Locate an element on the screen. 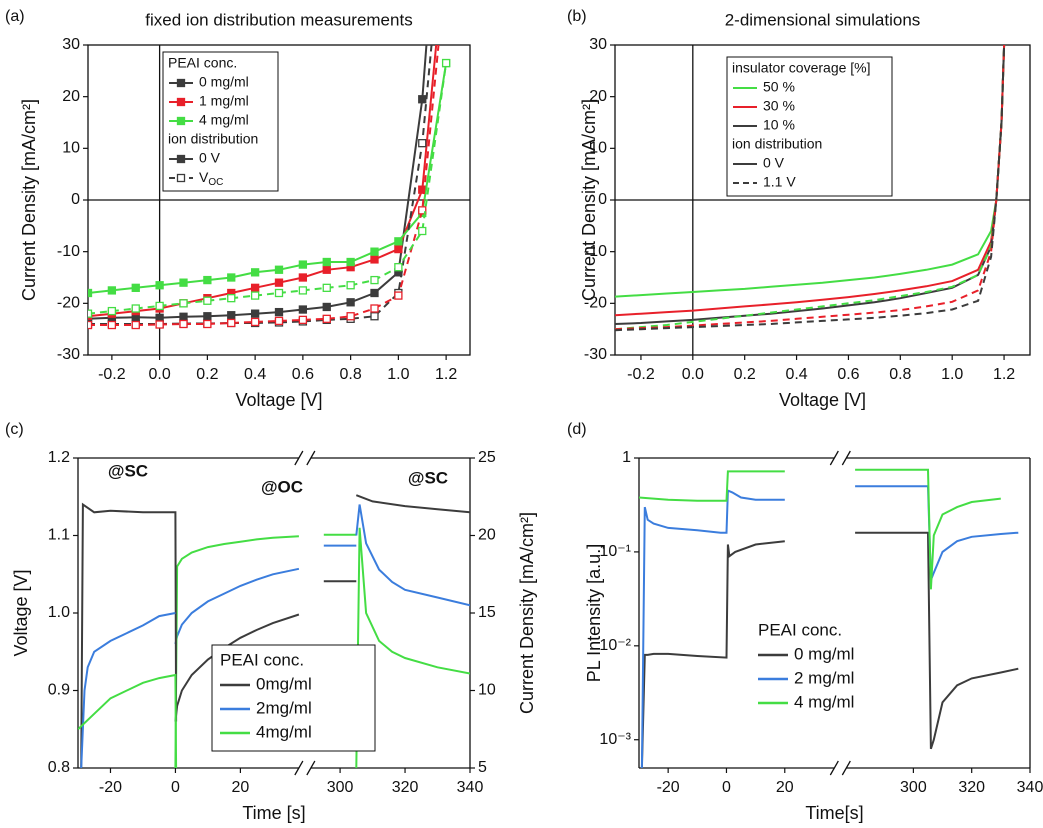 This screenshot has height=828, width=1043. x-tick-label: 0.0 is located at coordinates (693, 374).